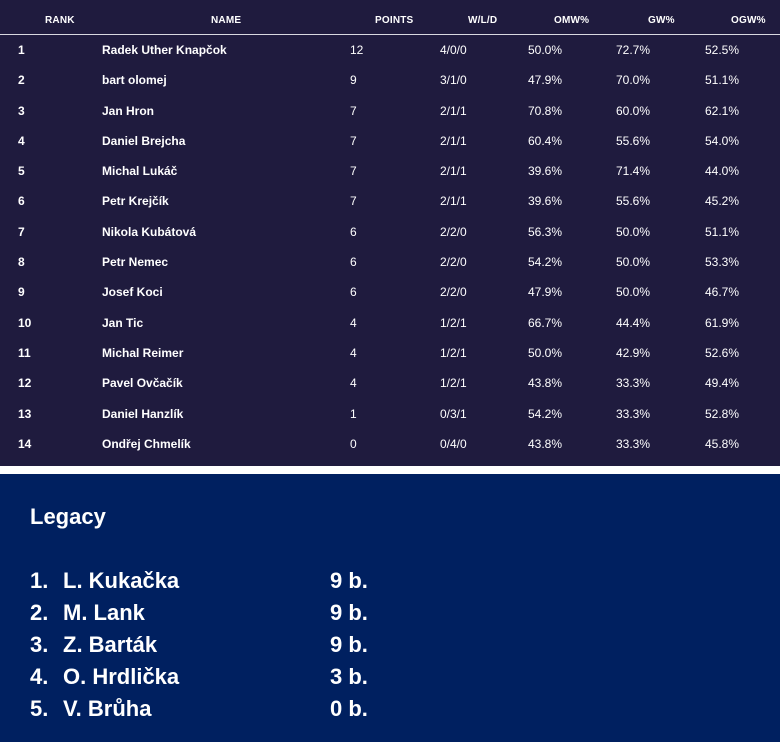 This screenshot has width=780, height=742. I want to click on cell-gw: 70.0%, so click(633, 80).